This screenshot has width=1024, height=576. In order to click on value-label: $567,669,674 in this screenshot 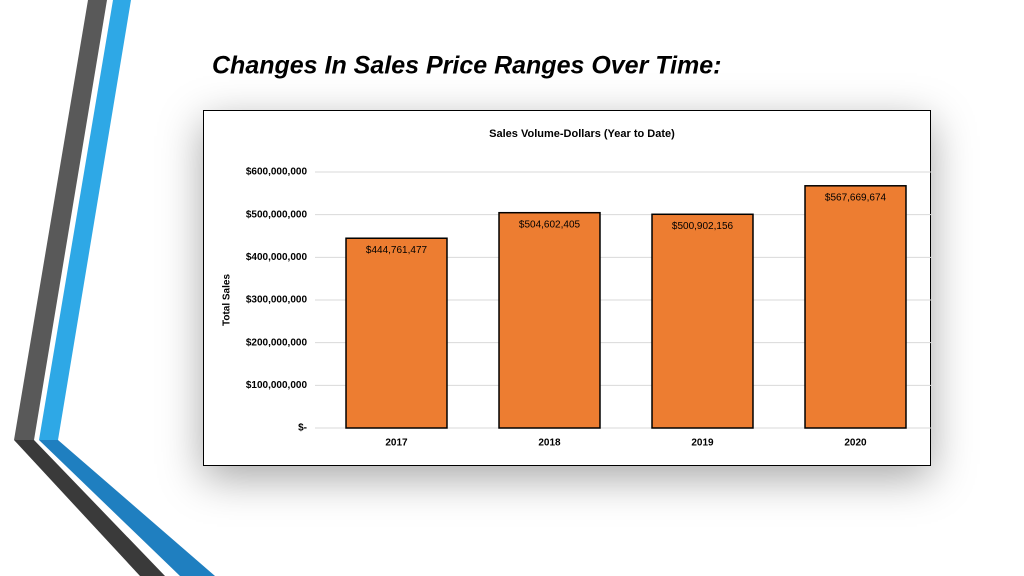, I will do `click(856, 197)`.